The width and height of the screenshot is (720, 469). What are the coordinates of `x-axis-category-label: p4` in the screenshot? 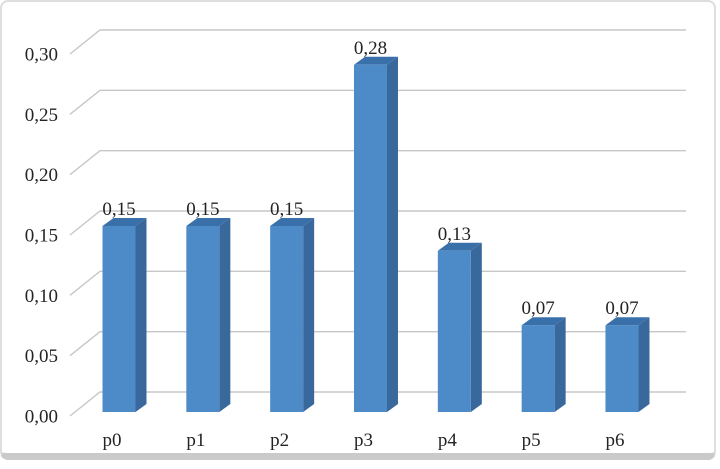 It's located at (448, 440).